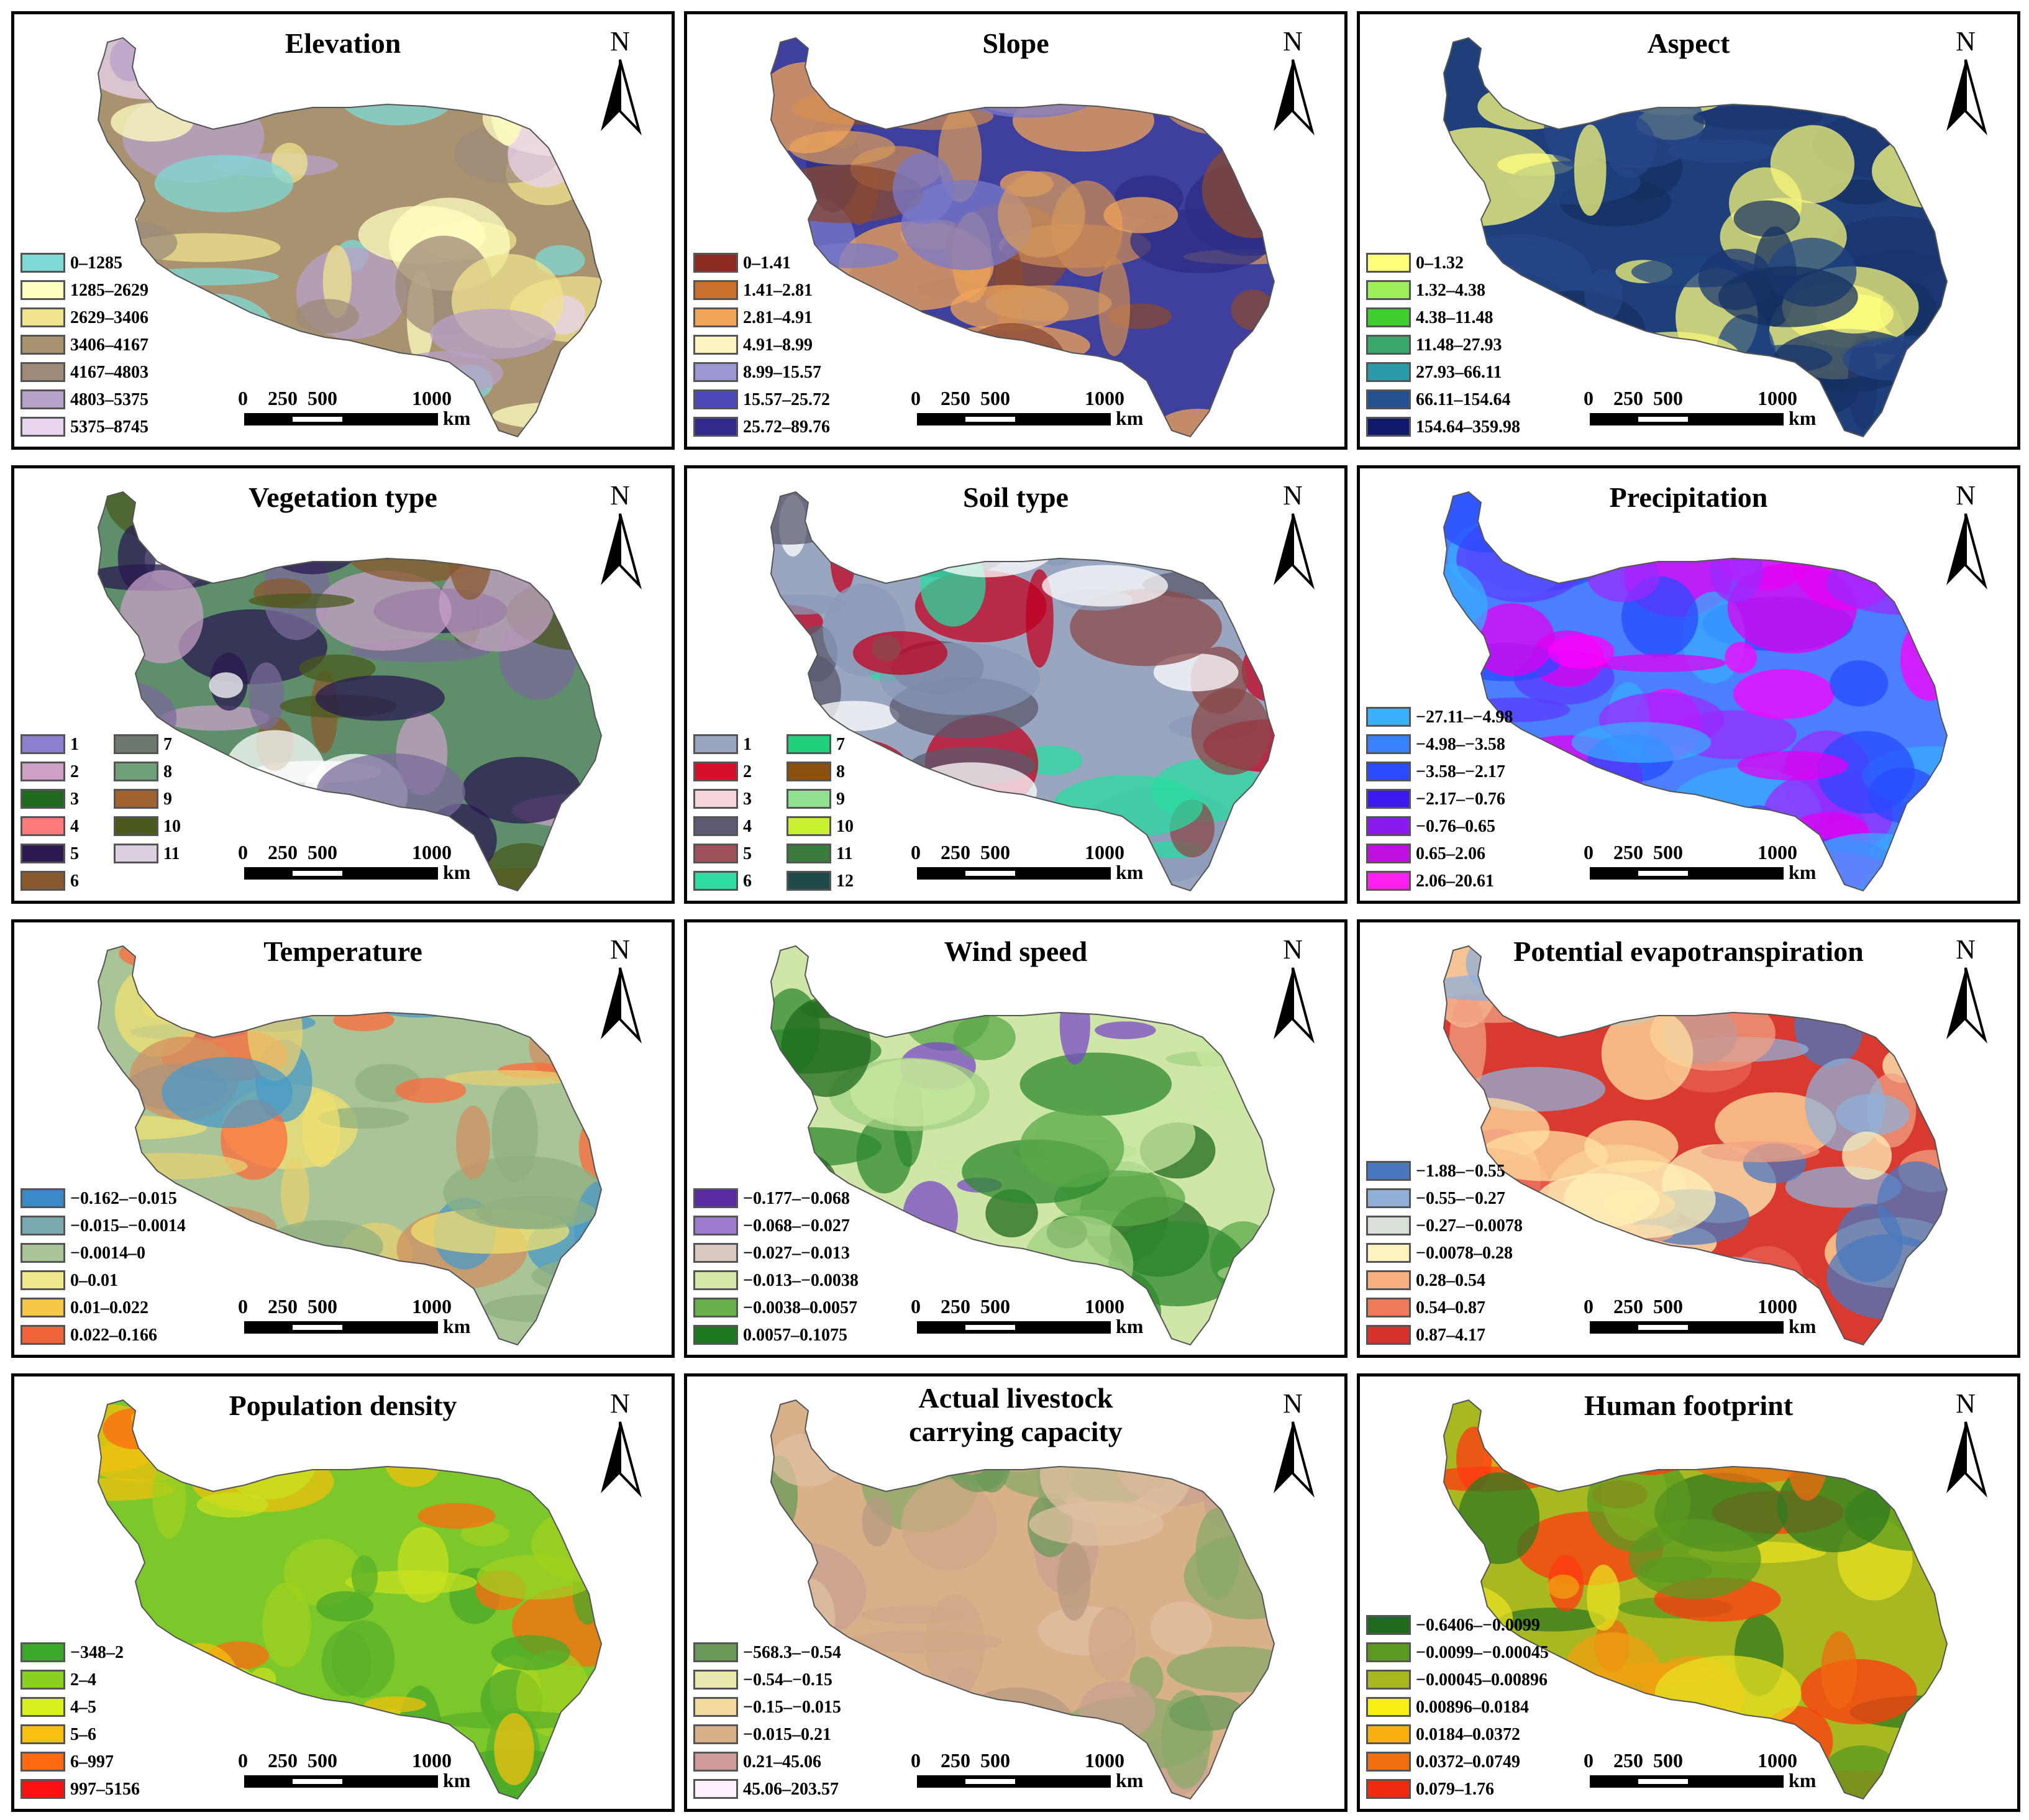 This screenshot has height=1820, width=2029. Describe the element at coordinates (748, 771) in the screenshot. I see `legend-label: 2` at that location.